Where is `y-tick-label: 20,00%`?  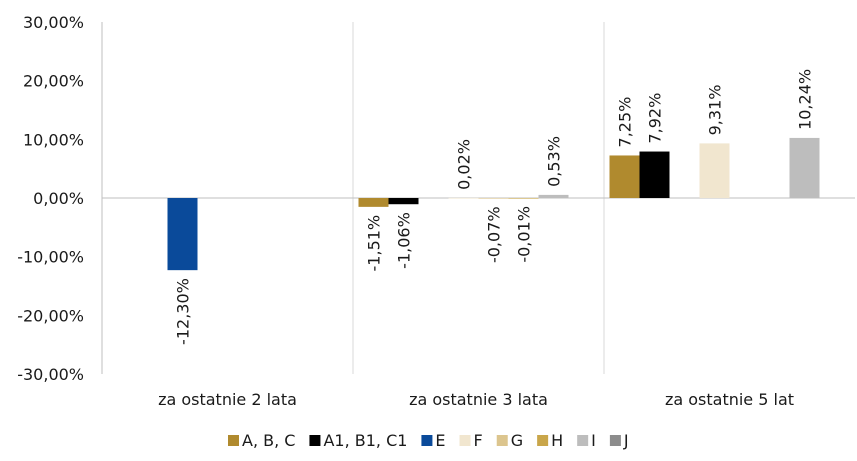
y-tick-label: 20,00% is located at coordinates (53, 81).